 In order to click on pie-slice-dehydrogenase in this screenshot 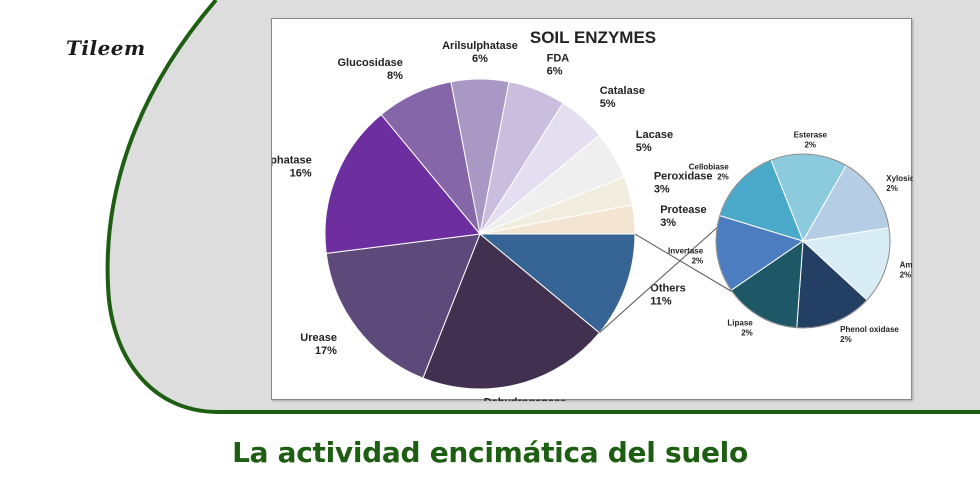, I will do `click(511, 311)`.